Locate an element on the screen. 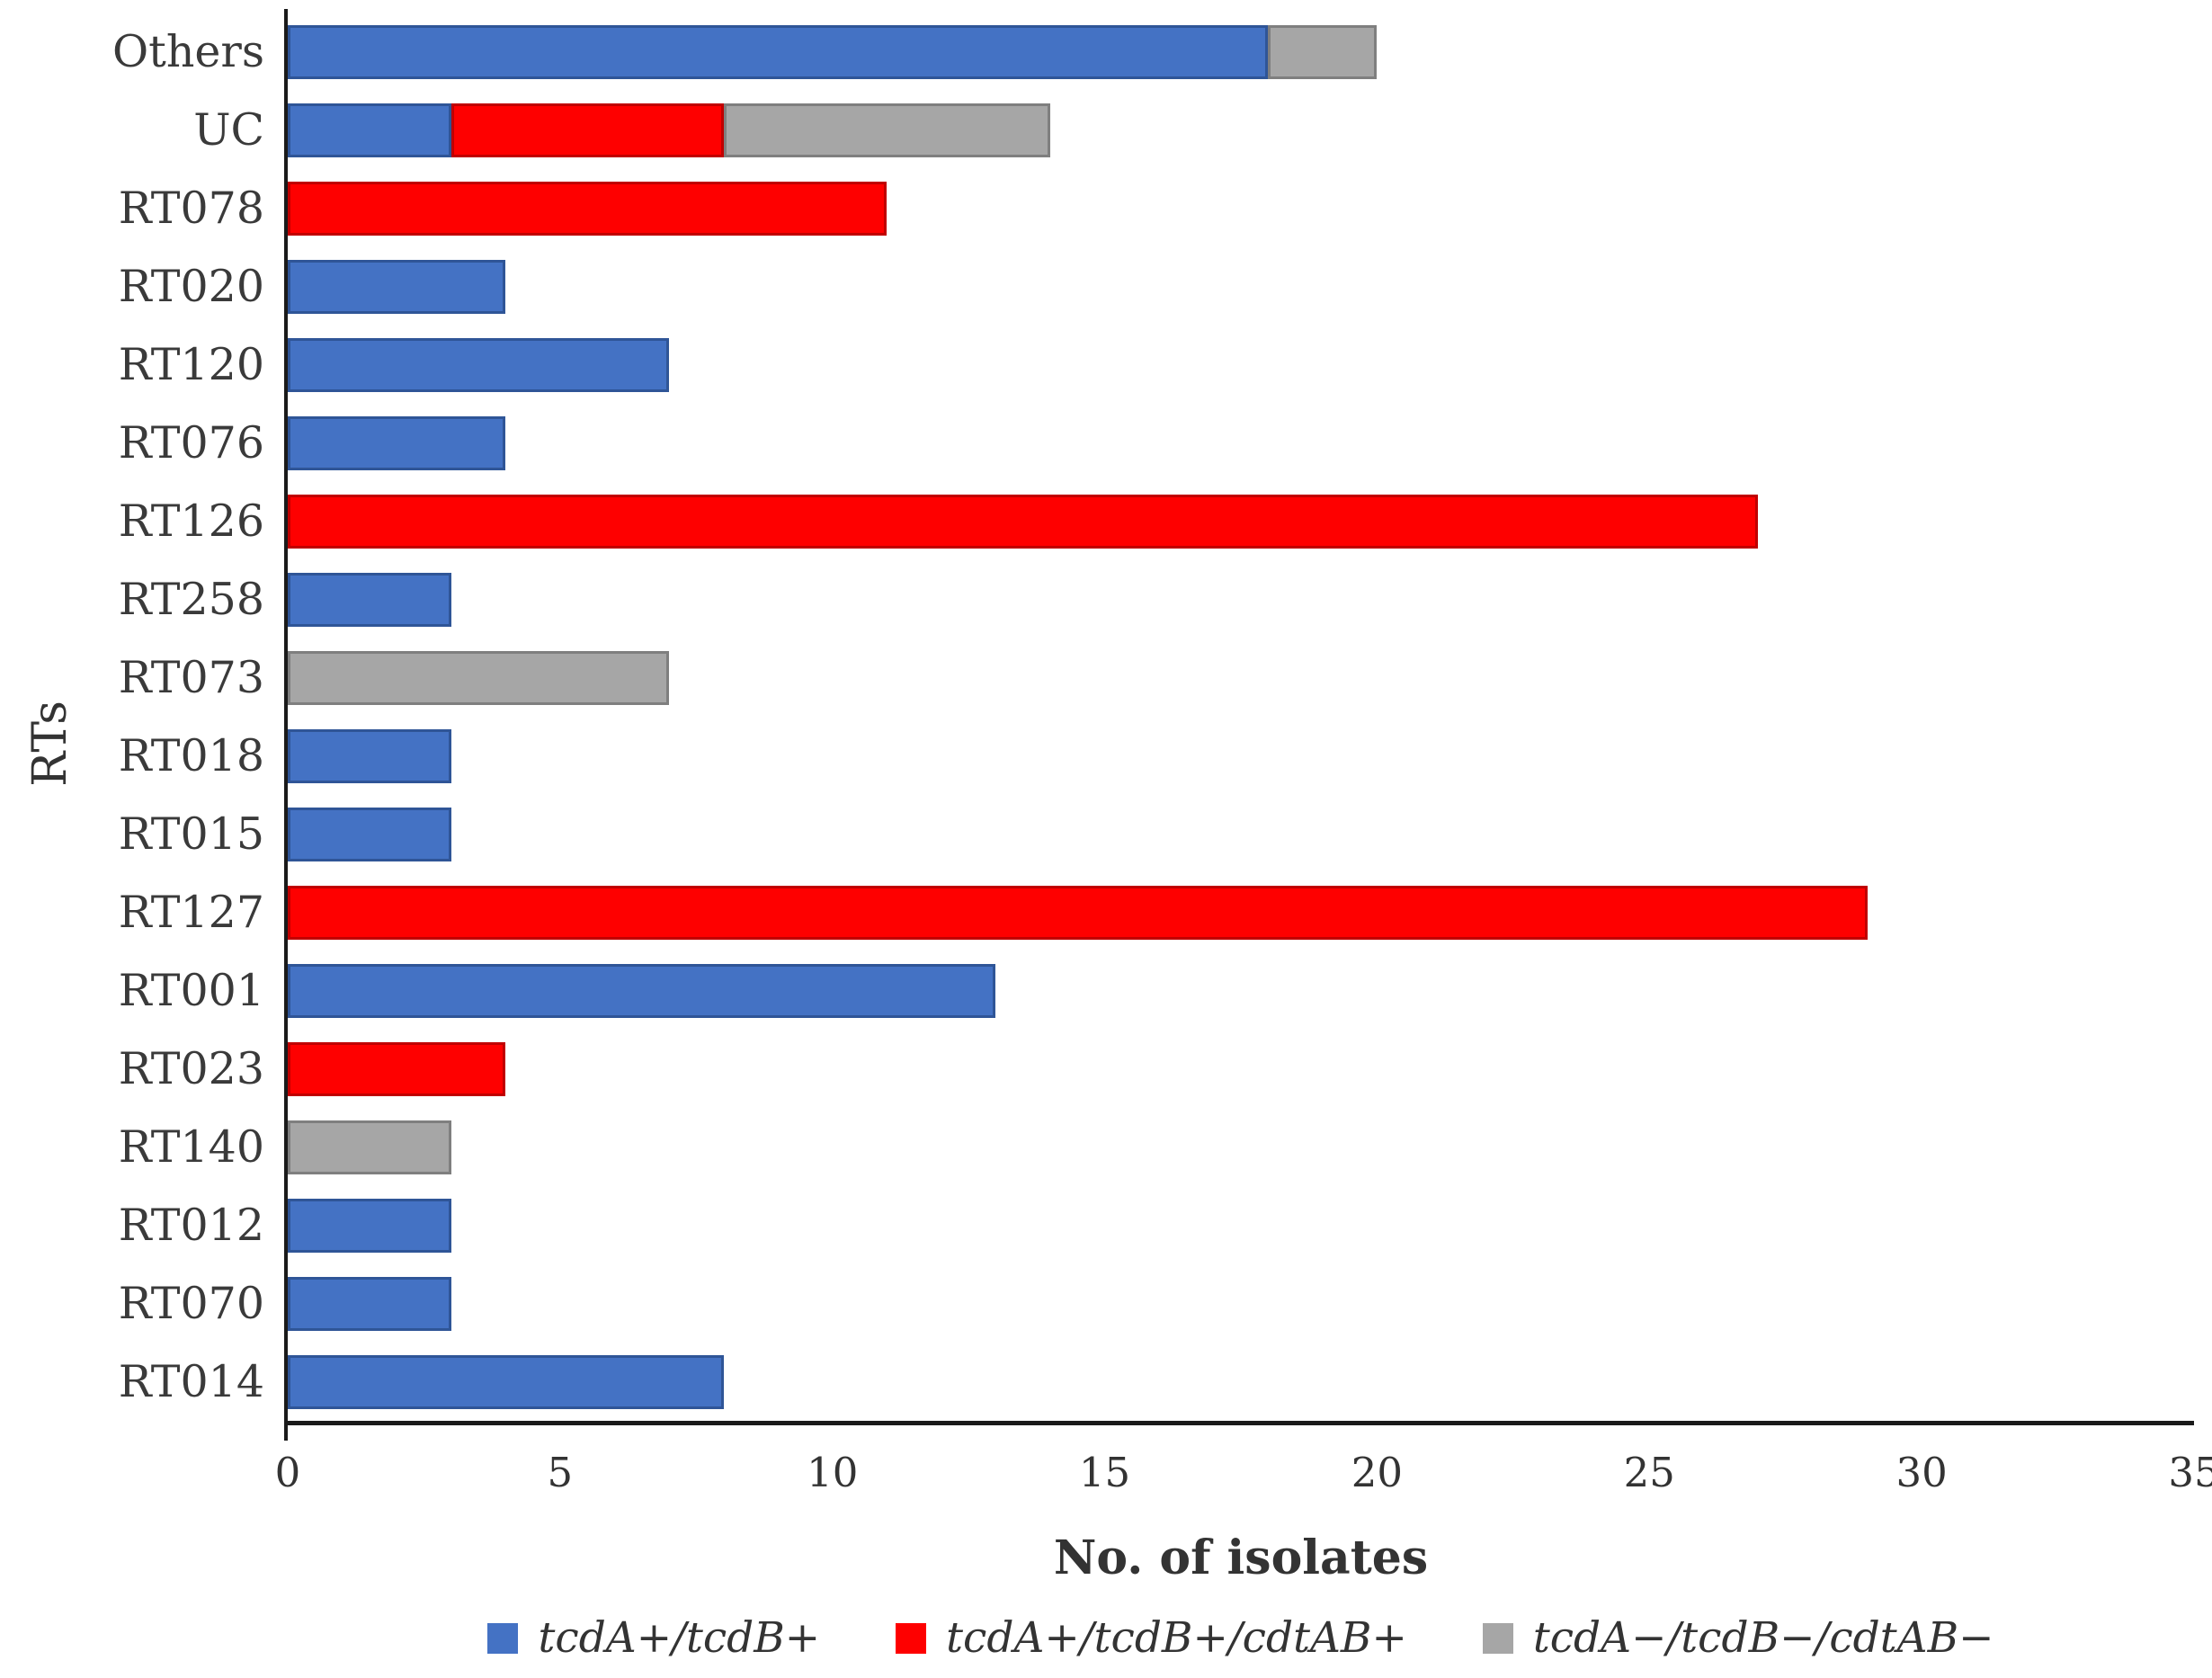  category-row: RT076 is located at coordinates (1097, 443).